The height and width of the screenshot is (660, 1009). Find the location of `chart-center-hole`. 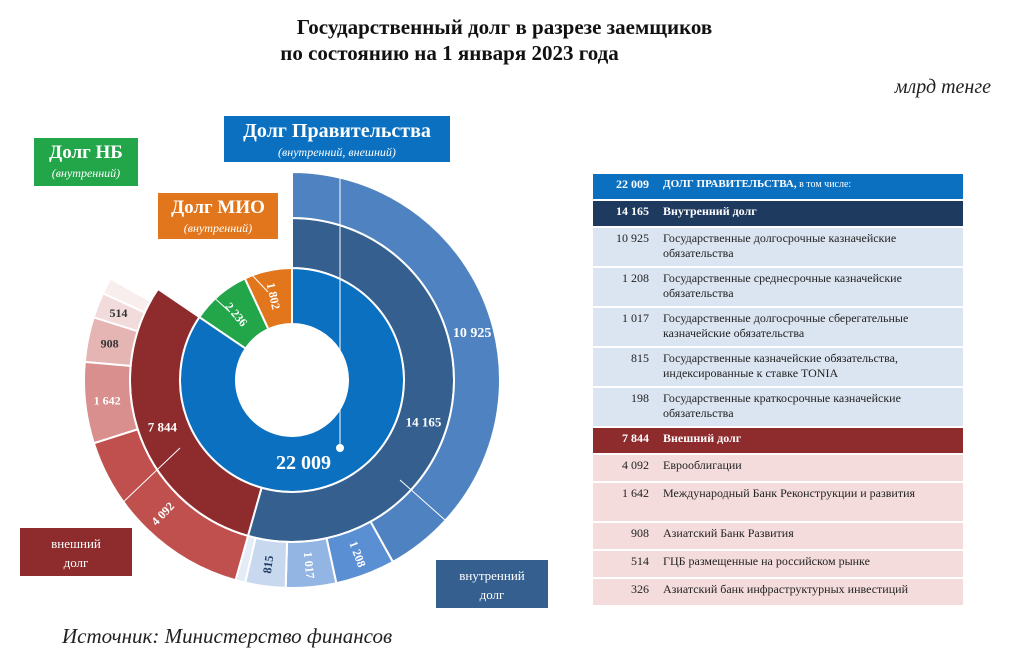

chart-center-hole is located at coordinates (292, 380).